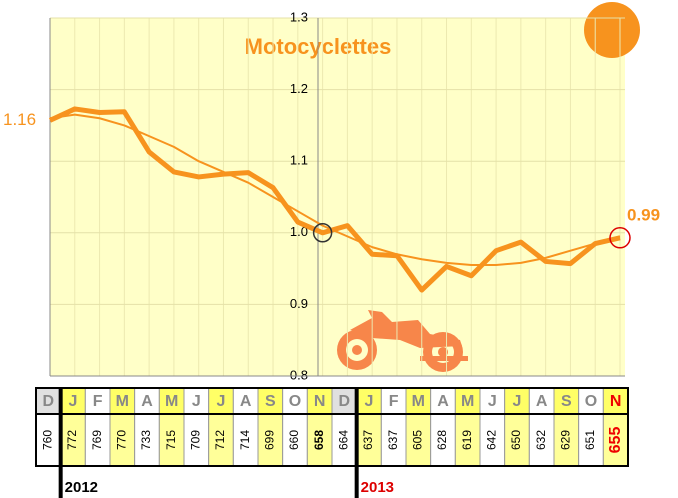  I want to click on y-tick-label: 0.9, so click(299, 303).